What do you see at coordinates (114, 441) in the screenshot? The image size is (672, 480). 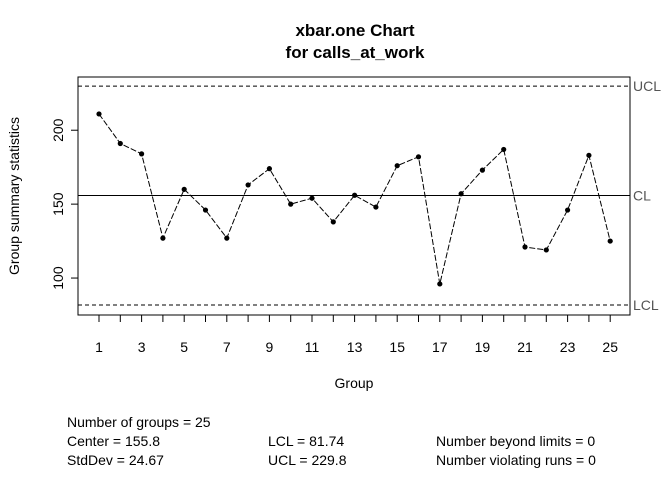 I see `stats-center: Center = 155.8` at bounding box center [114, 441].